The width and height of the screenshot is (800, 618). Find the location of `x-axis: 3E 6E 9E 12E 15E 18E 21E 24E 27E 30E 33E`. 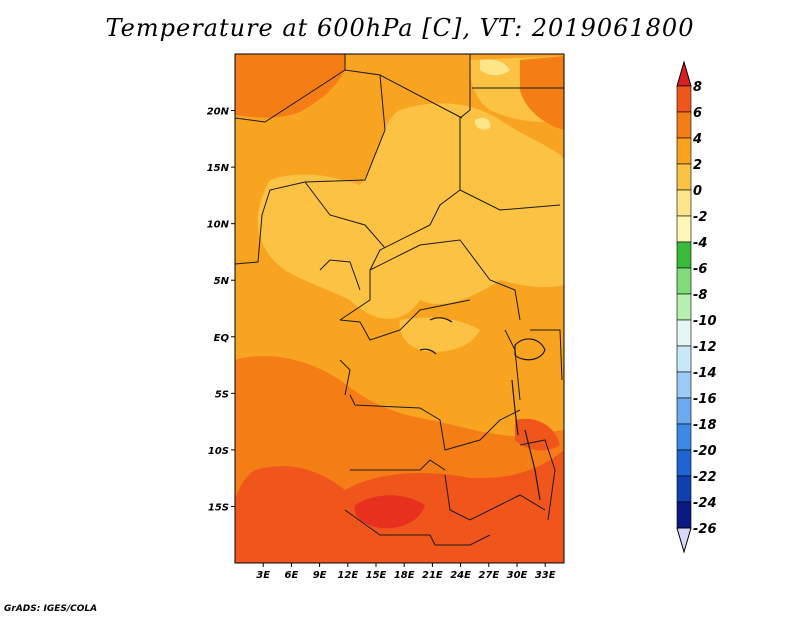

x-axis: 3E 6E 9E 12E 15E 18E 21E 24E 27E 30E 33E is located at coordinates (406, 572).